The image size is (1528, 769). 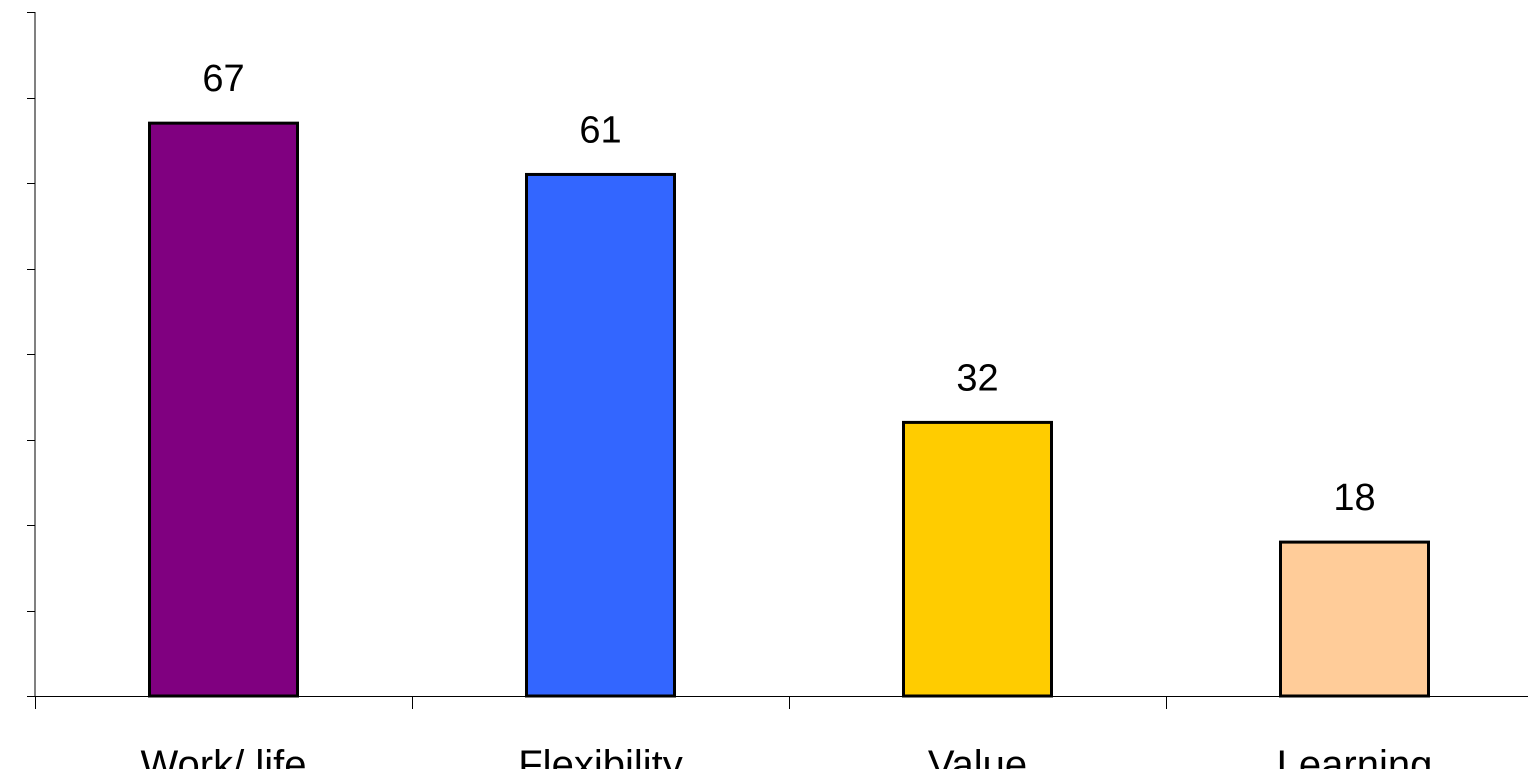 I want to click on bar-work-life, so click(x=223, y=409).